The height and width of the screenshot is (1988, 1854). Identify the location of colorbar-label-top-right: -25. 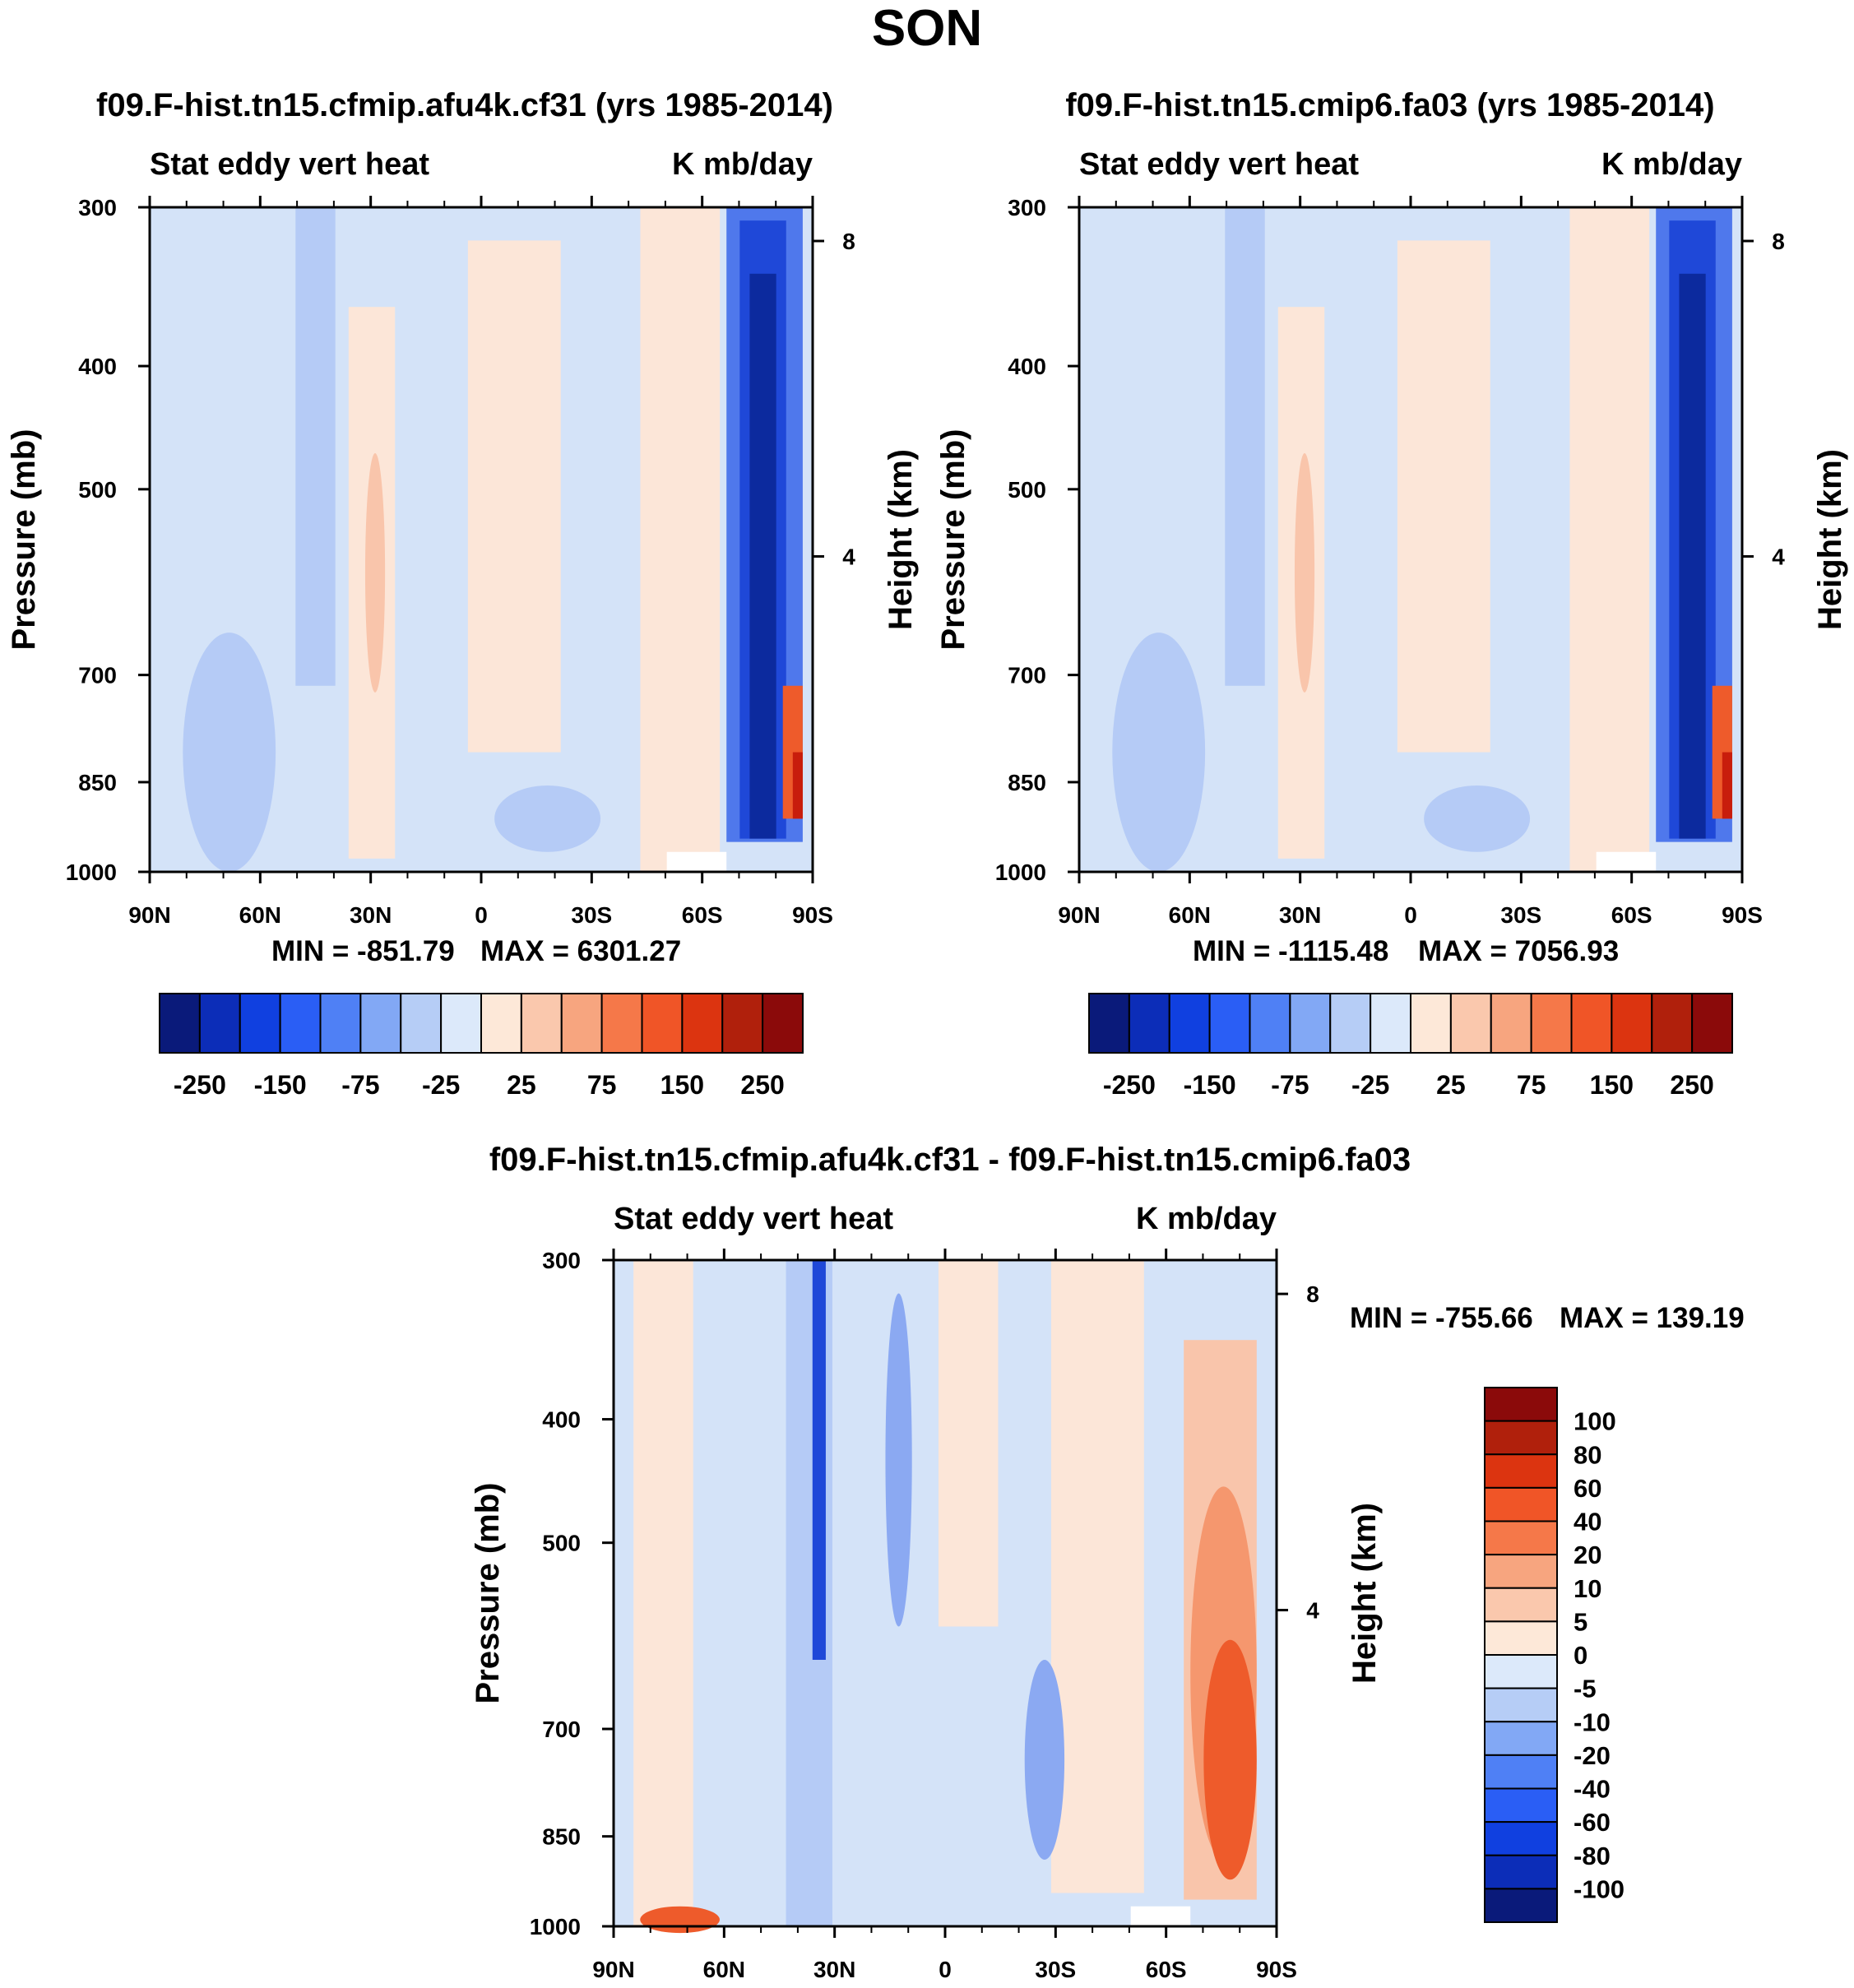
(1370, 1085).